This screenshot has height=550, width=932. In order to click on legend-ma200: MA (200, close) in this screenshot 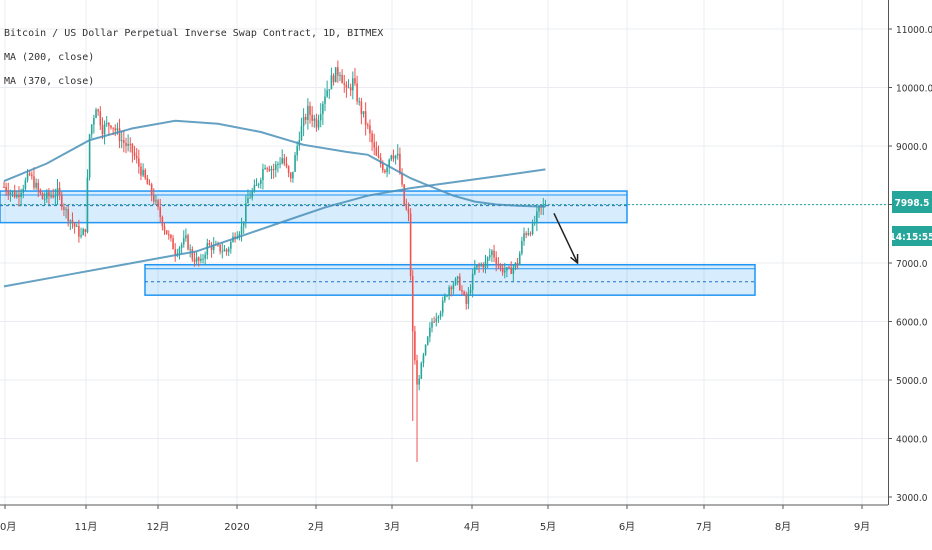, I will do `click(49, 57)`.